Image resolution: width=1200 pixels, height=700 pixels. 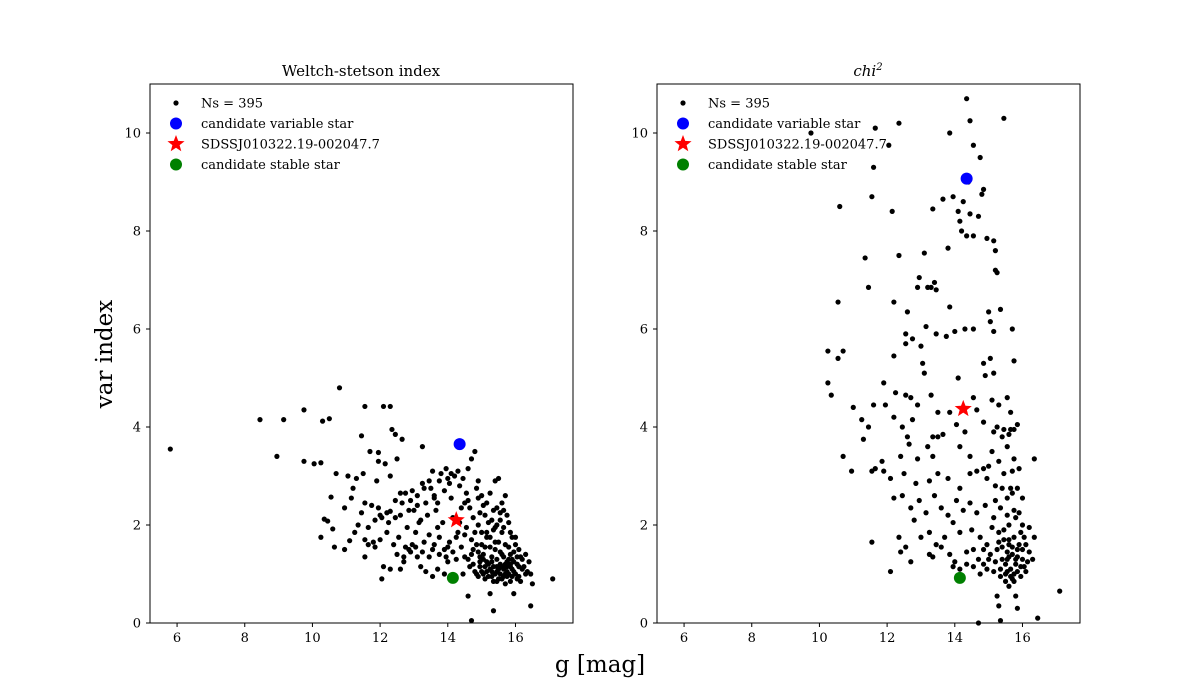 I want to click on x-tick-label: 16, so click(x=515, y=638).